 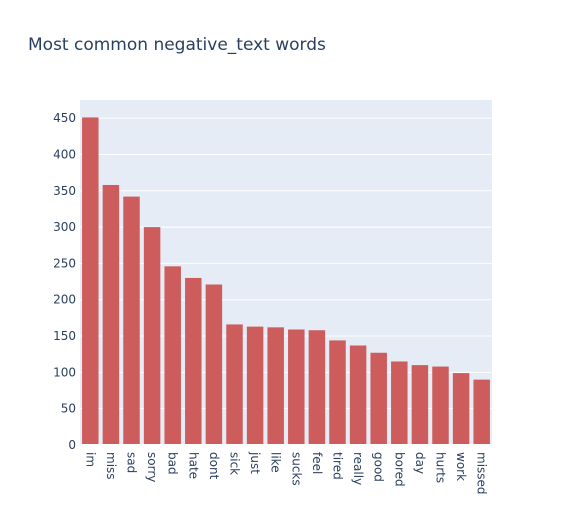 I want to click on y-tick-label: 350, so click(x=64, y=191).